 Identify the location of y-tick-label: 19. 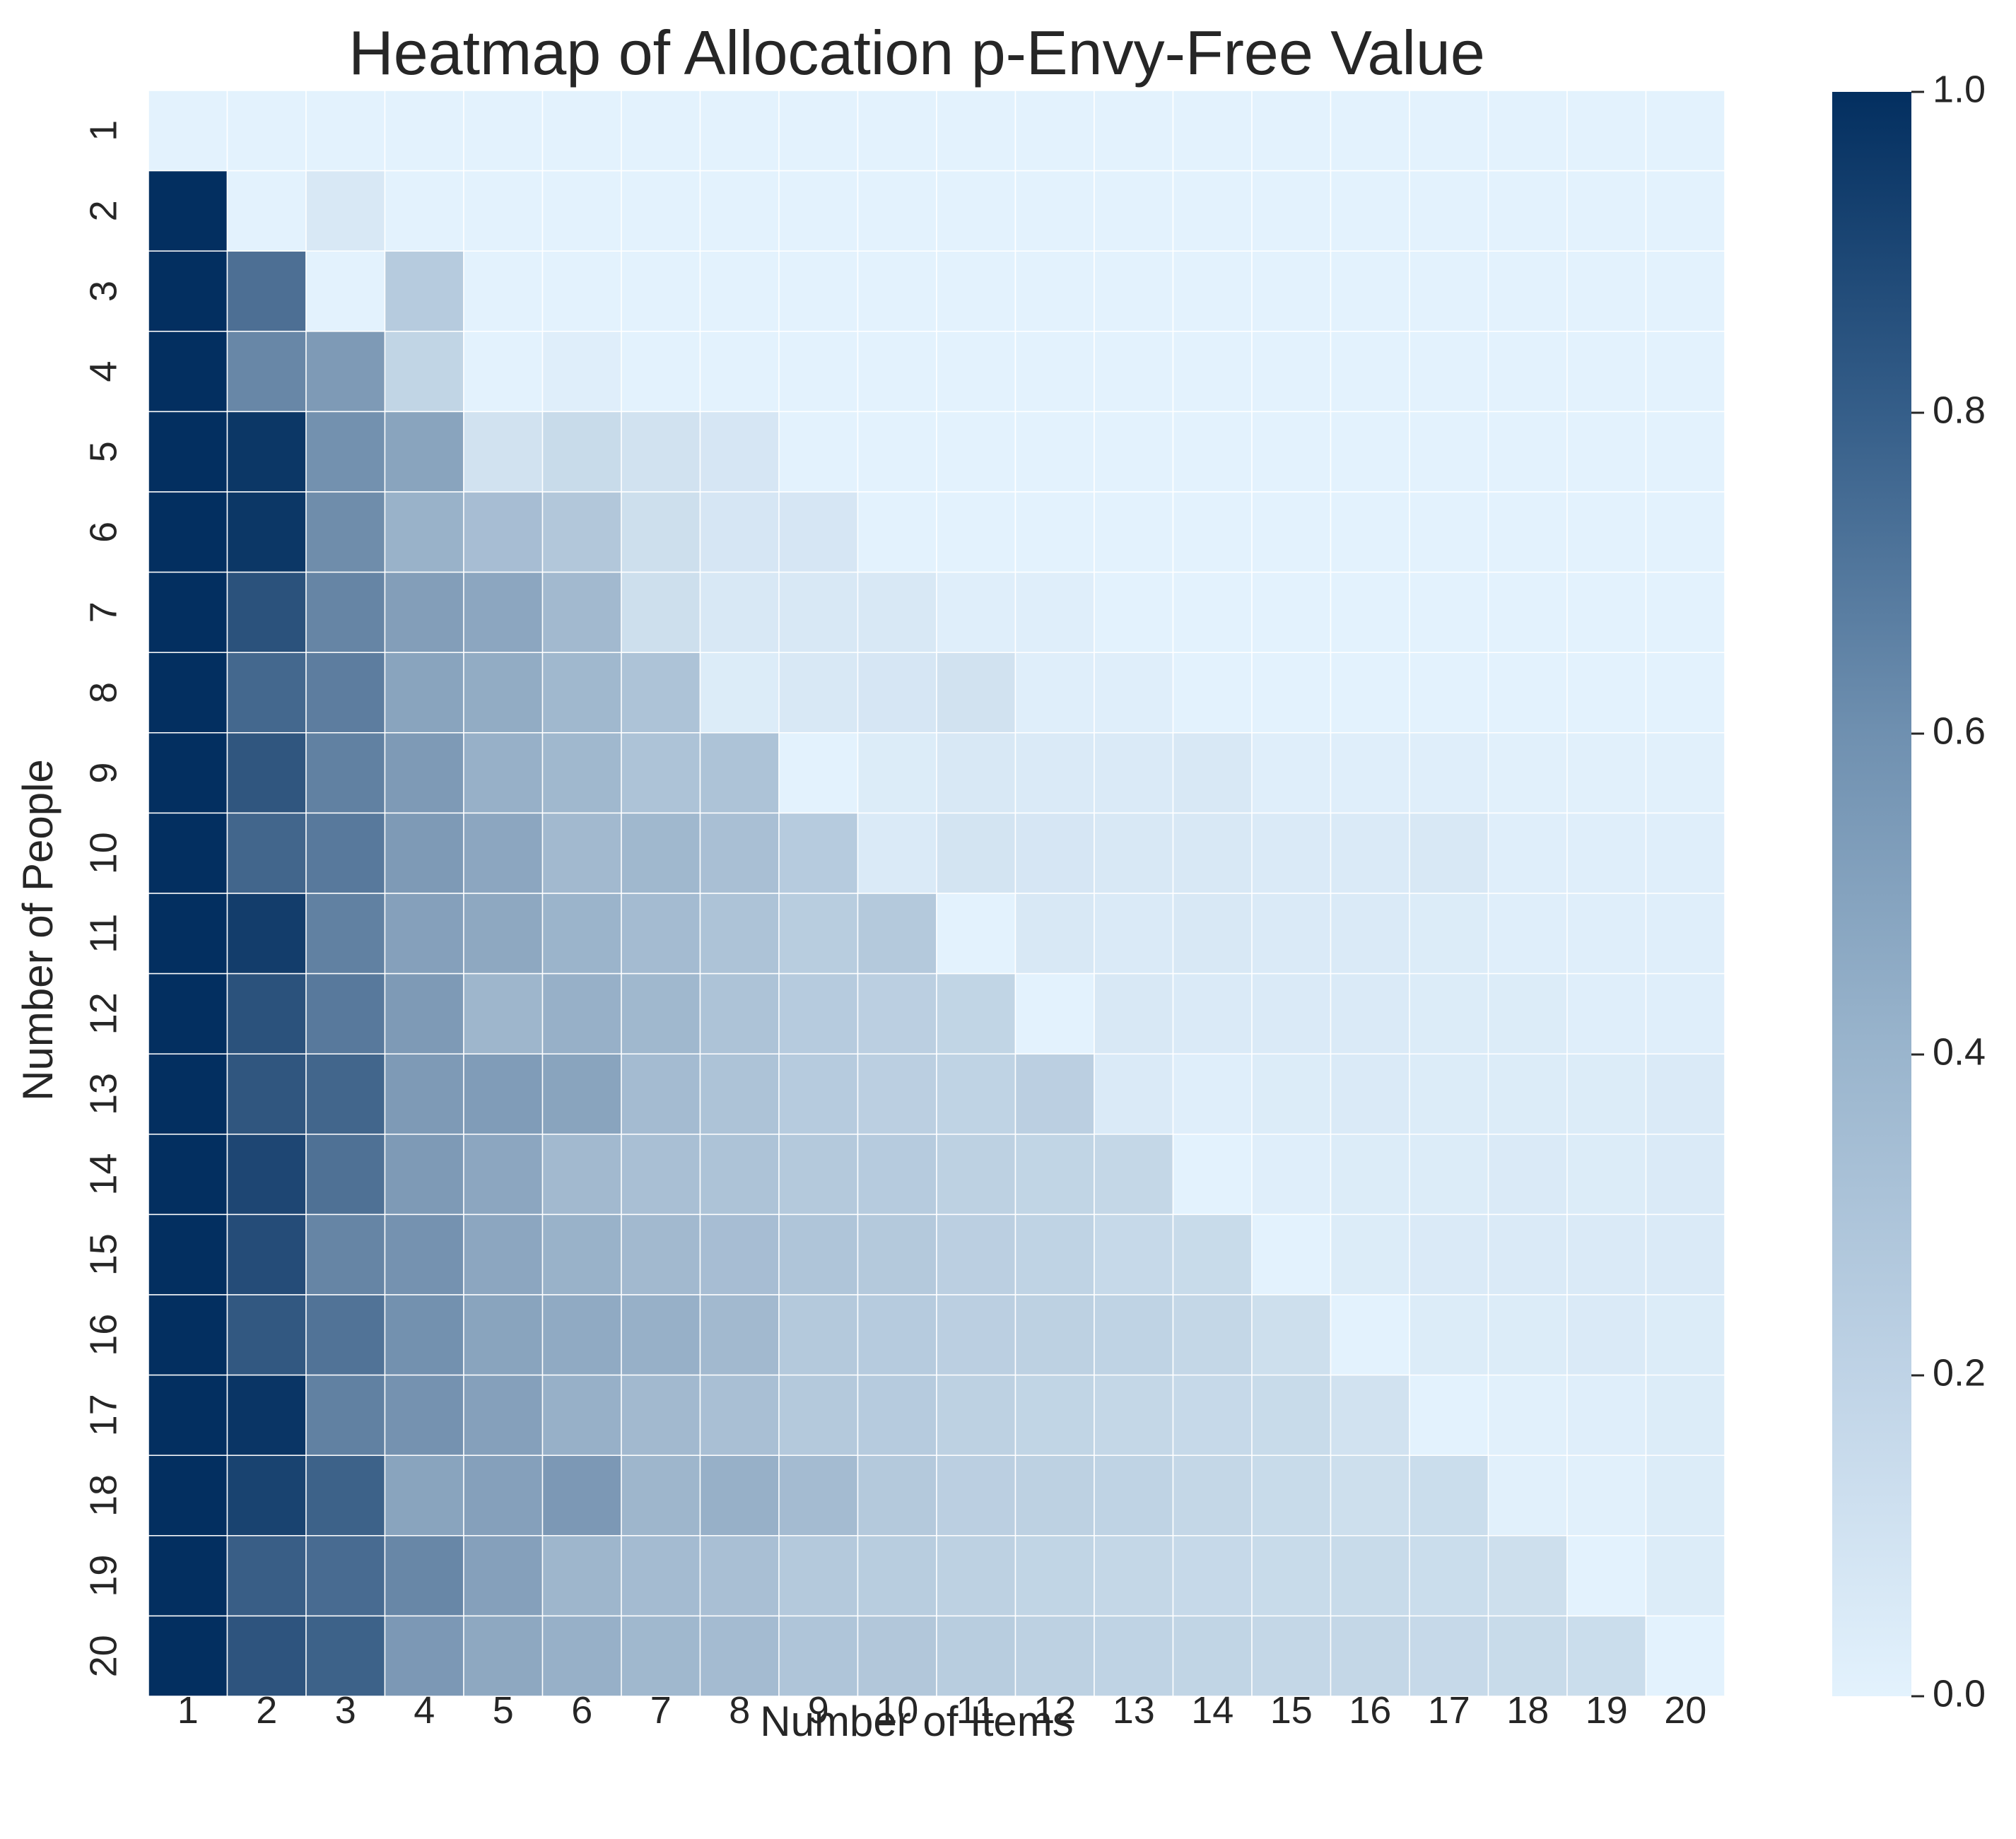
(103, 1576).